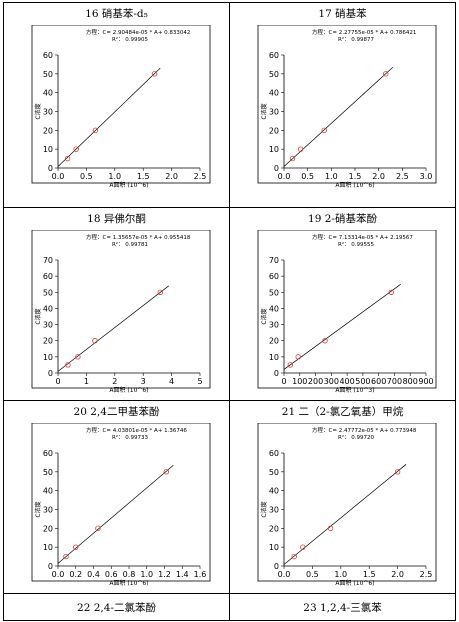 The width and height of the screenshot is (459, 622). Describe the element at coordinates (182, 574) in the screenshot. I see `x-tick-label: 1.4` at that location.